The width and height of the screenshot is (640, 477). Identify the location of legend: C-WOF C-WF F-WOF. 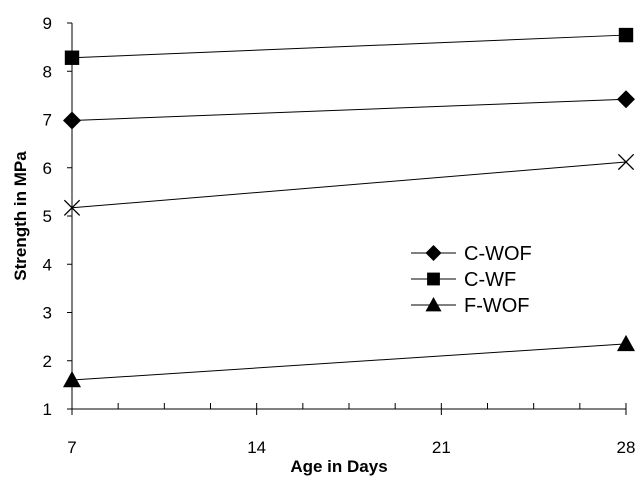
(471, 280).